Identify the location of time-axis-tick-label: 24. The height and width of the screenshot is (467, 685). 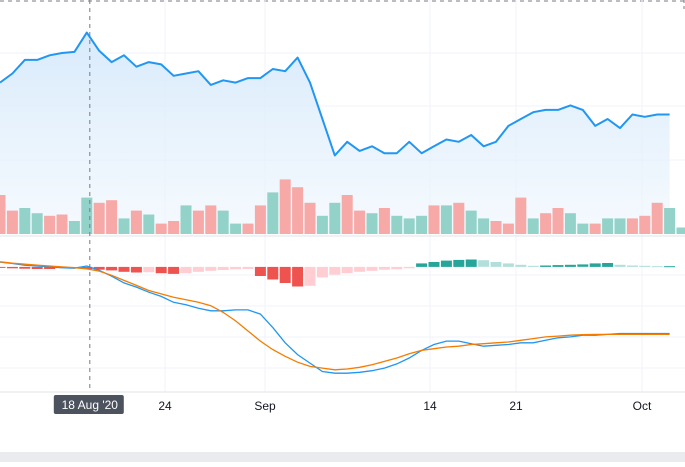
(165, 406).